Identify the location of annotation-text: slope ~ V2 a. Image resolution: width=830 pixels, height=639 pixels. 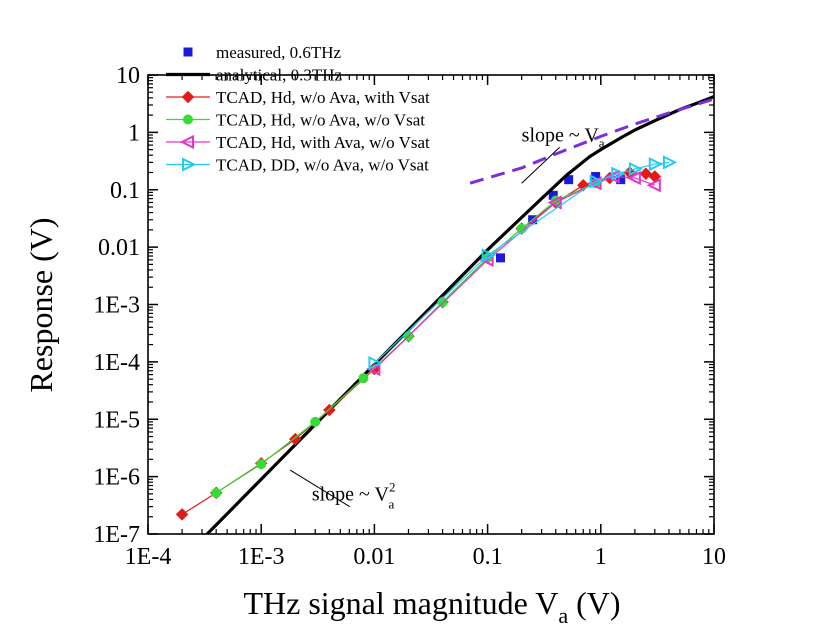
(354, 496).